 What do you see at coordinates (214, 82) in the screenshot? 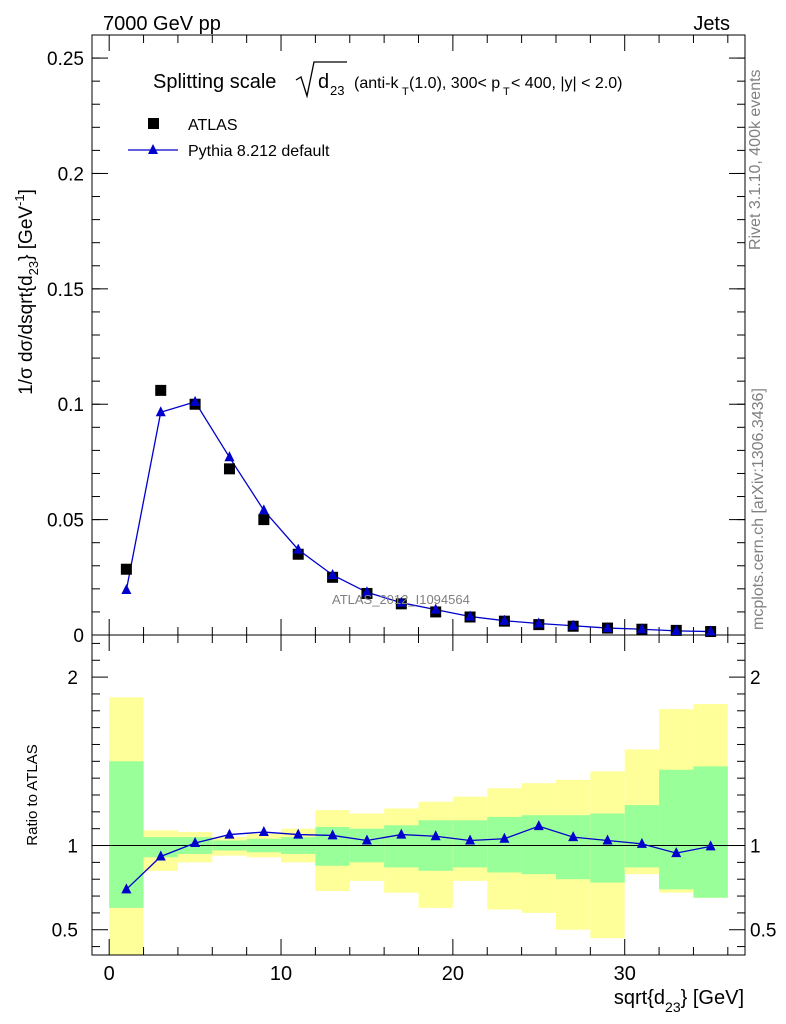
I see `svg-text: Splitting scale` at bounding box center [214, 82].